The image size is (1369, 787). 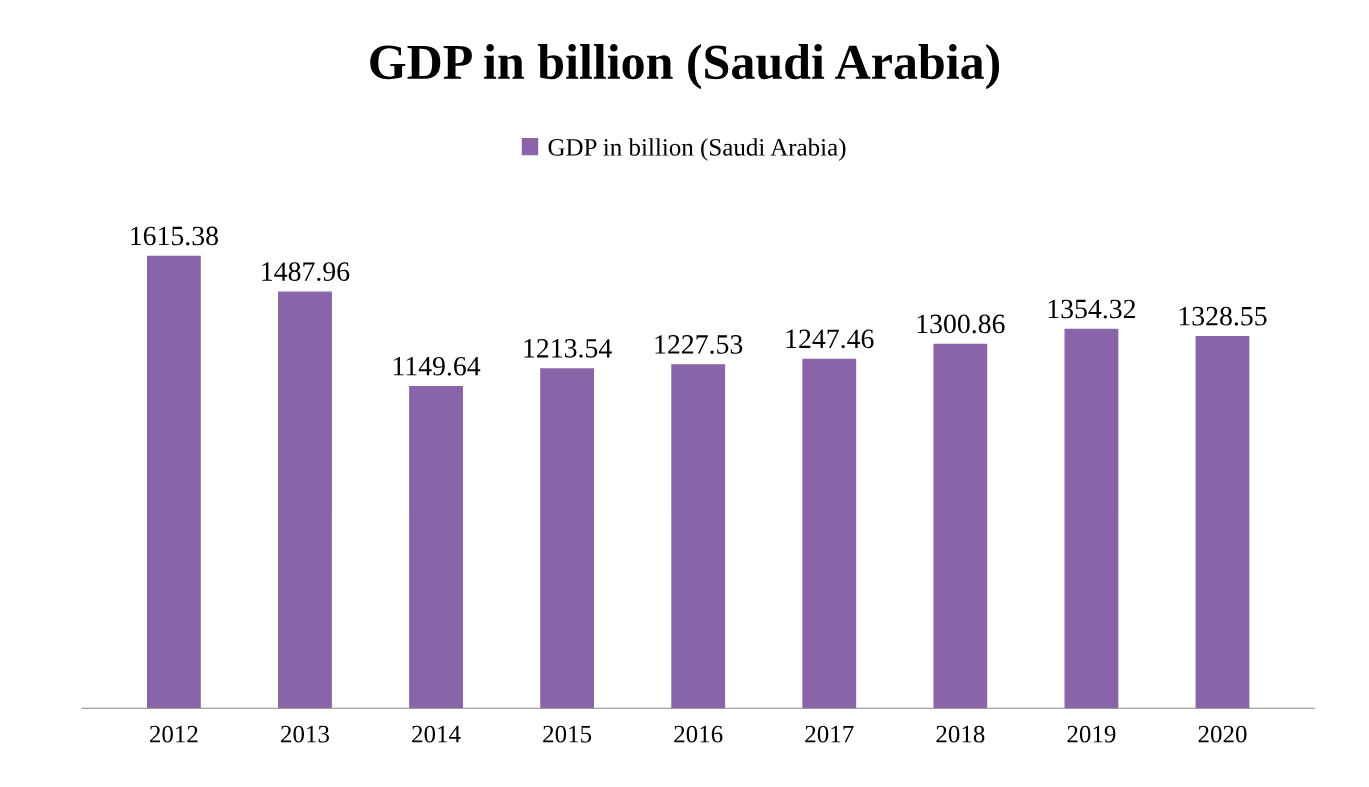 What do you see at coordinates (437, 366) in the screenshot?
I see `data-label: 1149.64` at bounding box center [437, 366].